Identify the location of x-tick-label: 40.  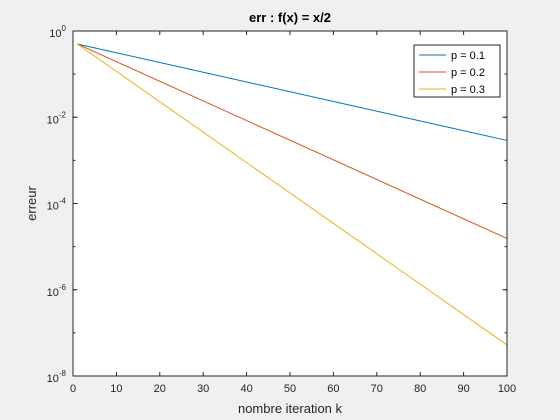
(246, 389).